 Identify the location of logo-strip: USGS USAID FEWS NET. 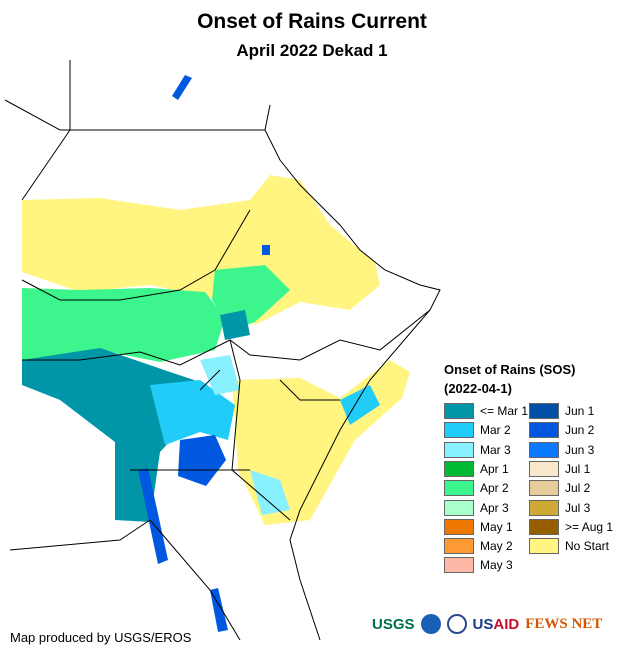
(487, 624).